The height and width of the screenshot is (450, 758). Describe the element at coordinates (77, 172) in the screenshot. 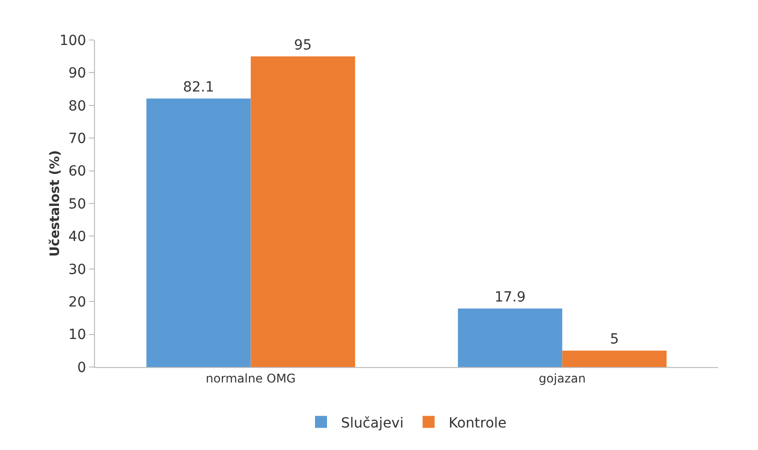

I see `y-tick-label: 60` at that location.